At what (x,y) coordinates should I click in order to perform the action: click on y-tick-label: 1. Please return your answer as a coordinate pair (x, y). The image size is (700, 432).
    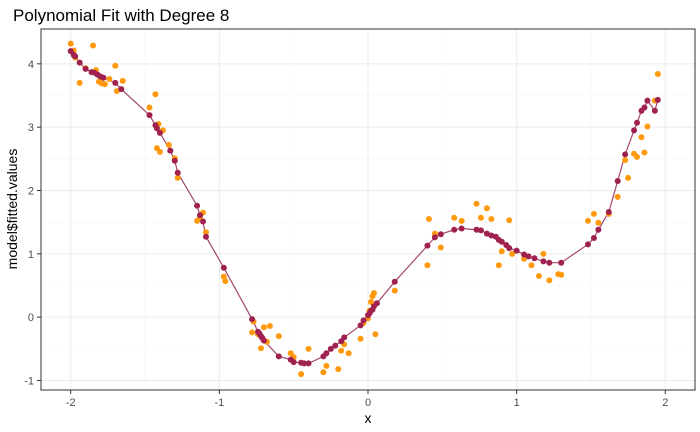
    Looking at the image, I should click on (31, 255).